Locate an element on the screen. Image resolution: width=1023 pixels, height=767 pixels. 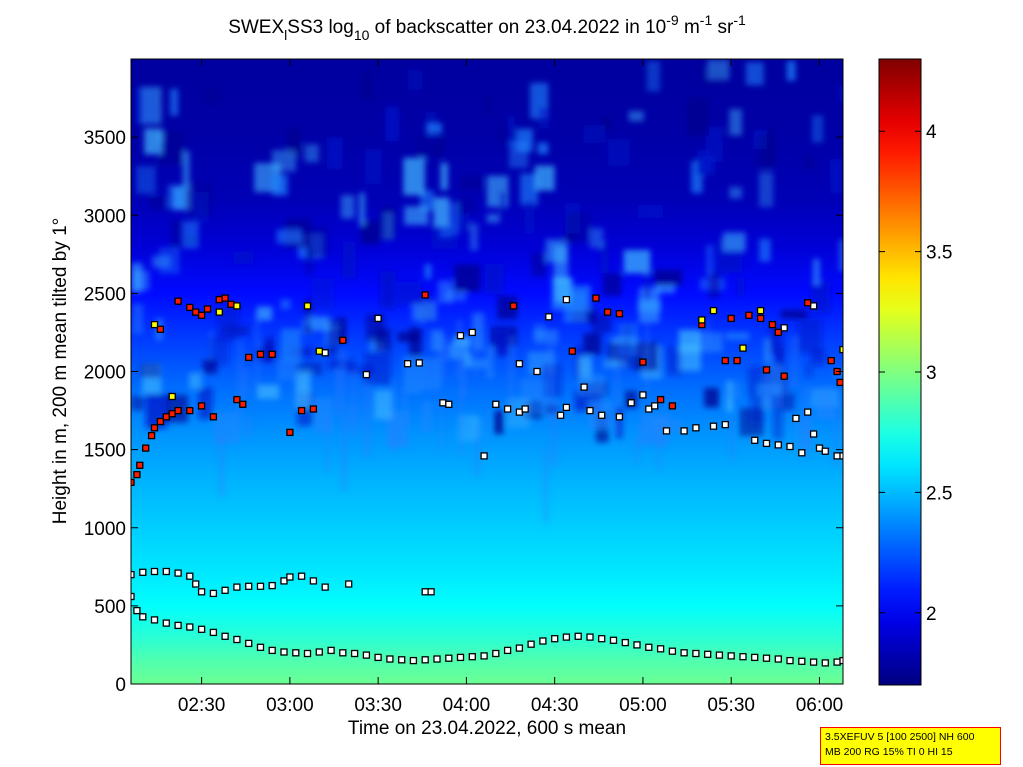
colorbar-tick-label: 3 is located at coordinates (931, 373).